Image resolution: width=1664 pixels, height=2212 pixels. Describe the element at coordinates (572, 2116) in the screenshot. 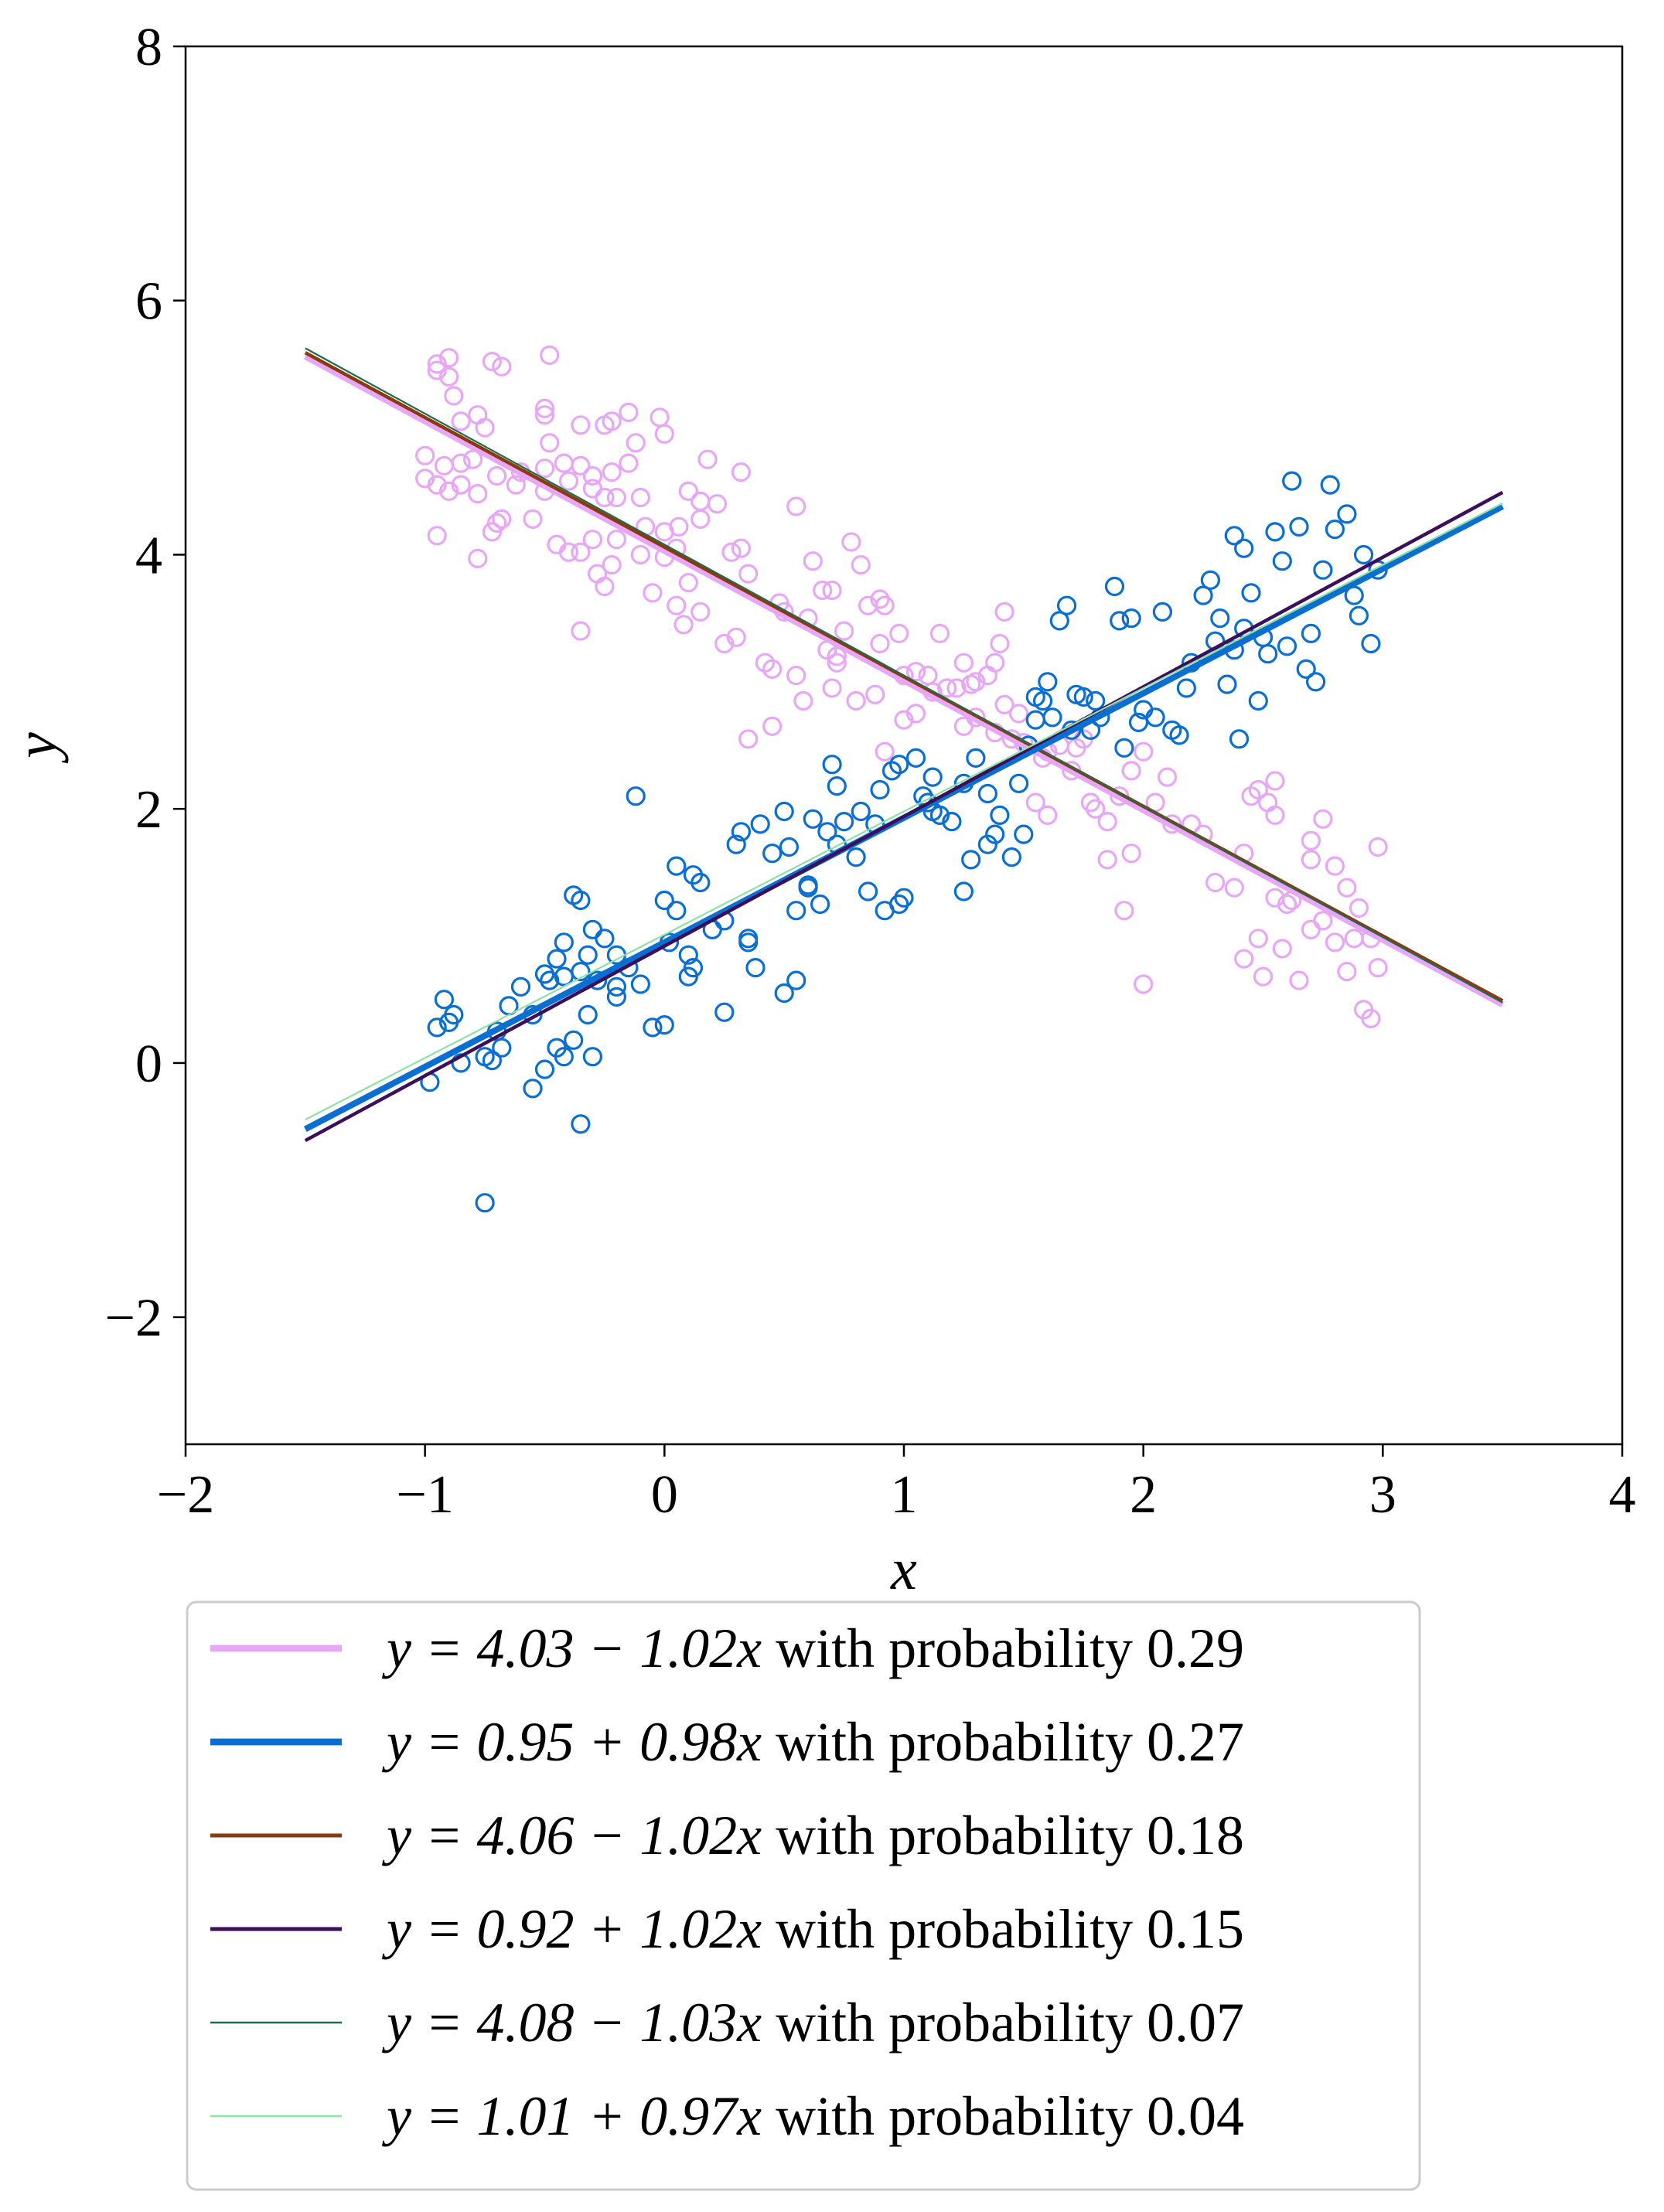

I see `legend-equation: y = 1.01 + 0.97x` at that location.